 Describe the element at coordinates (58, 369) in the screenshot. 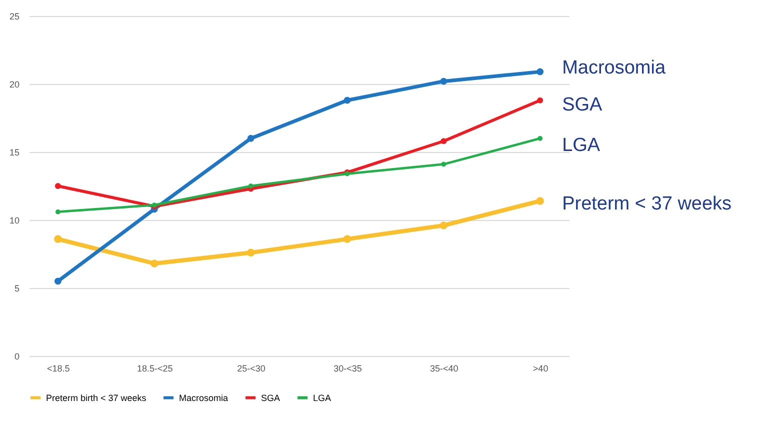

I see `x-tick-label: <18.5` at that location.